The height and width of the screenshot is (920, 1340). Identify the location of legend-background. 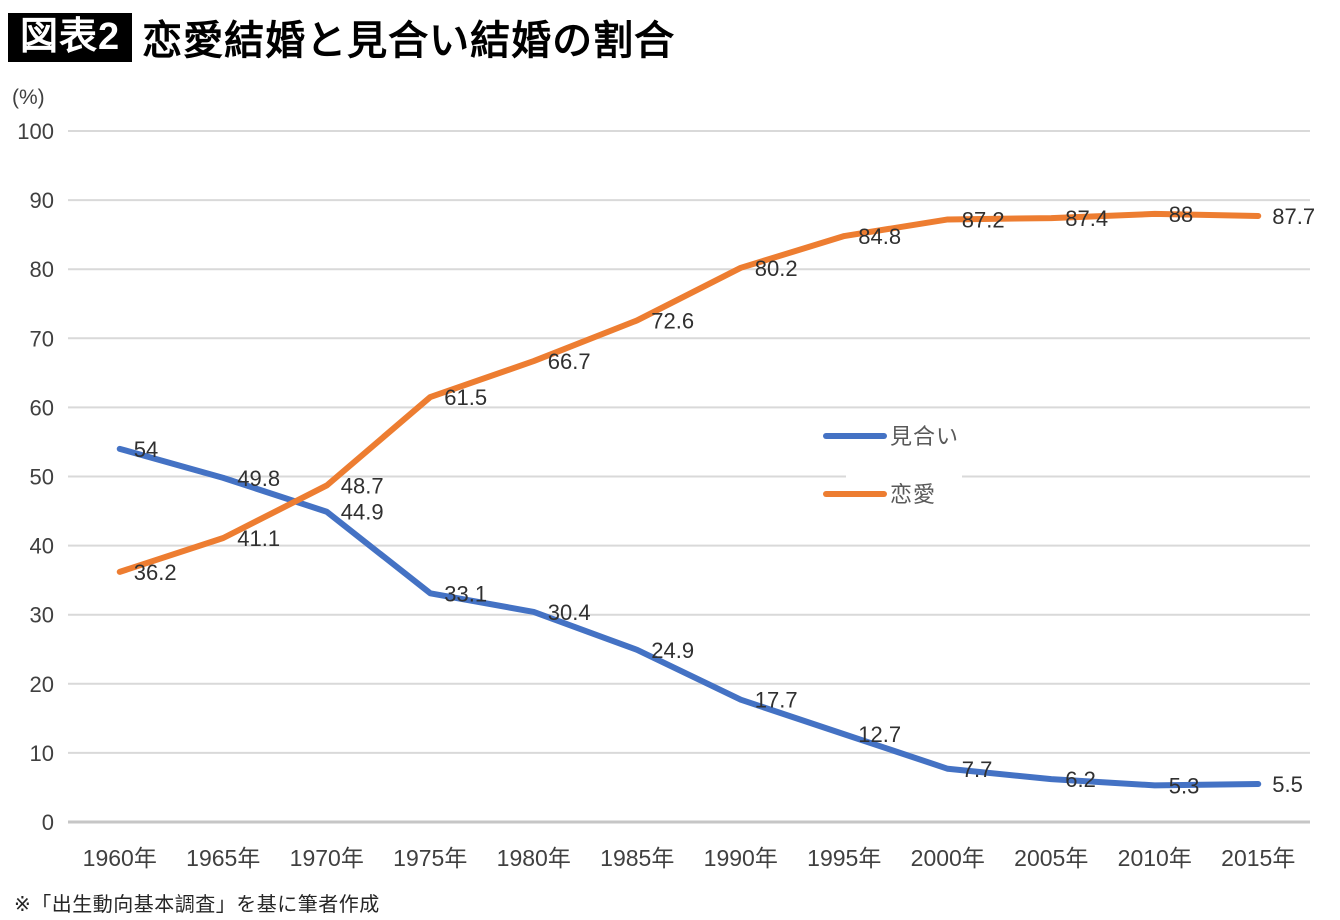
(904, 467).